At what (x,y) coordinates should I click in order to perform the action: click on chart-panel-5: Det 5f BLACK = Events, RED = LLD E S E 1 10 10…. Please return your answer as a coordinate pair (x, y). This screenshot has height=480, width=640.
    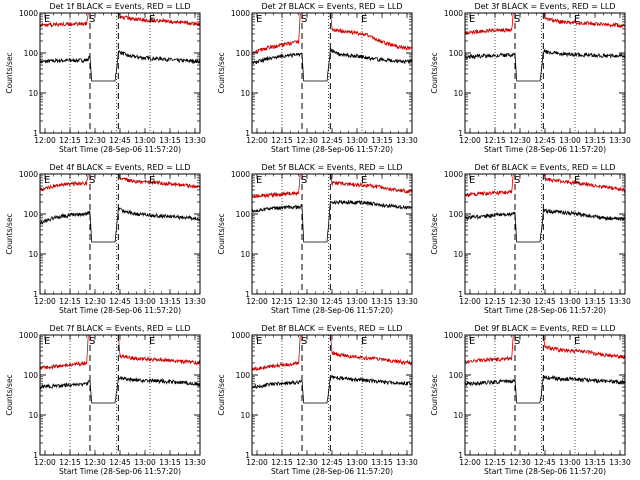
    Looking at the image, I should click on (317, 239).